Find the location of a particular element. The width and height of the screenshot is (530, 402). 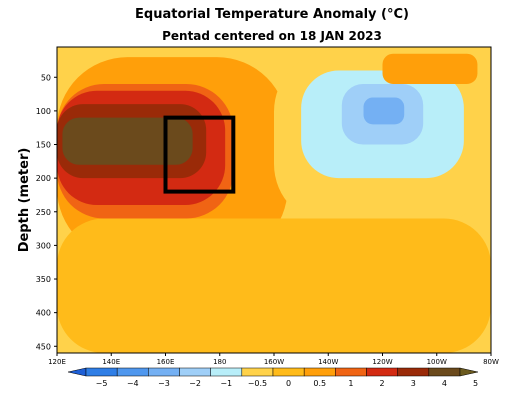

highlight-box is located at coordinates (199, 154).